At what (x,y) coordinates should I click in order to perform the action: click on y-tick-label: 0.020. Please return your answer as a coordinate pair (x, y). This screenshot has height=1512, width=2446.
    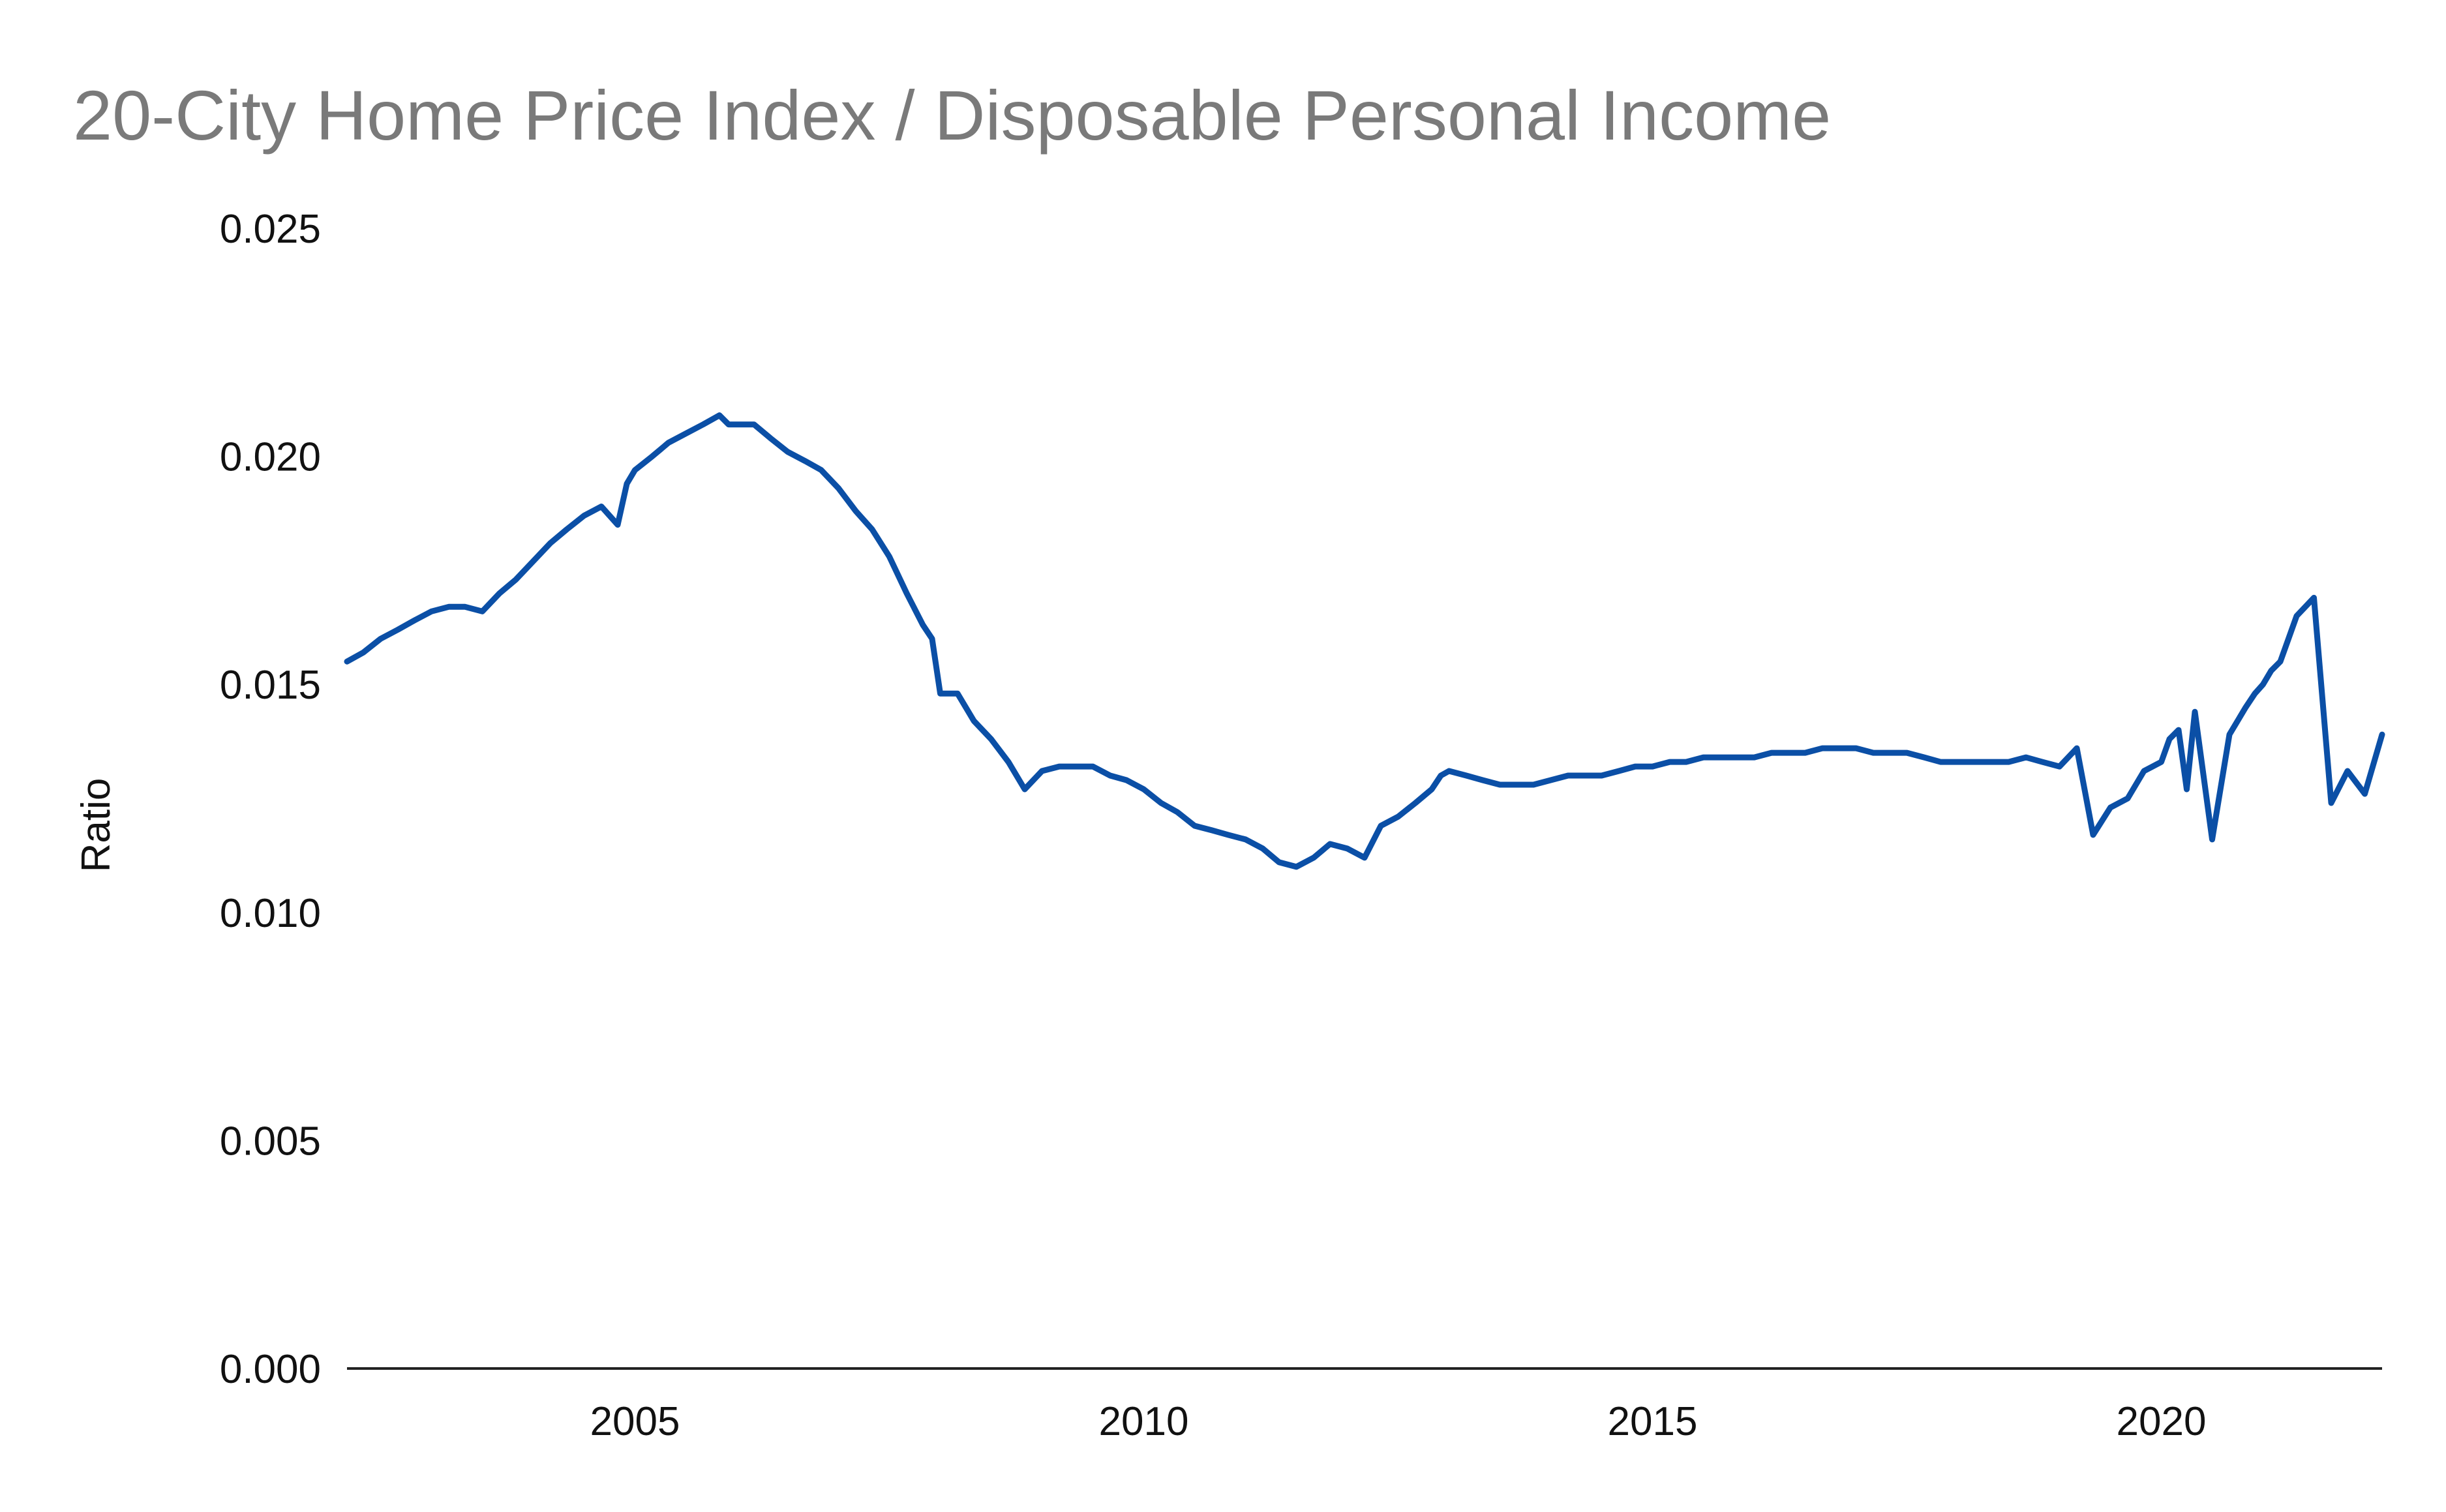
    Looking at the image, I should click on (270, 457).